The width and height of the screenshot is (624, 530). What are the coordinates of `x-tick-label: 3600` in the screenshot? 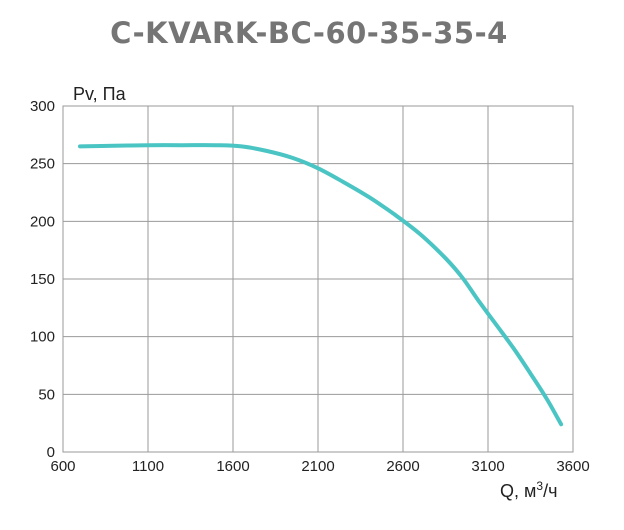 It's located at (572, 466).